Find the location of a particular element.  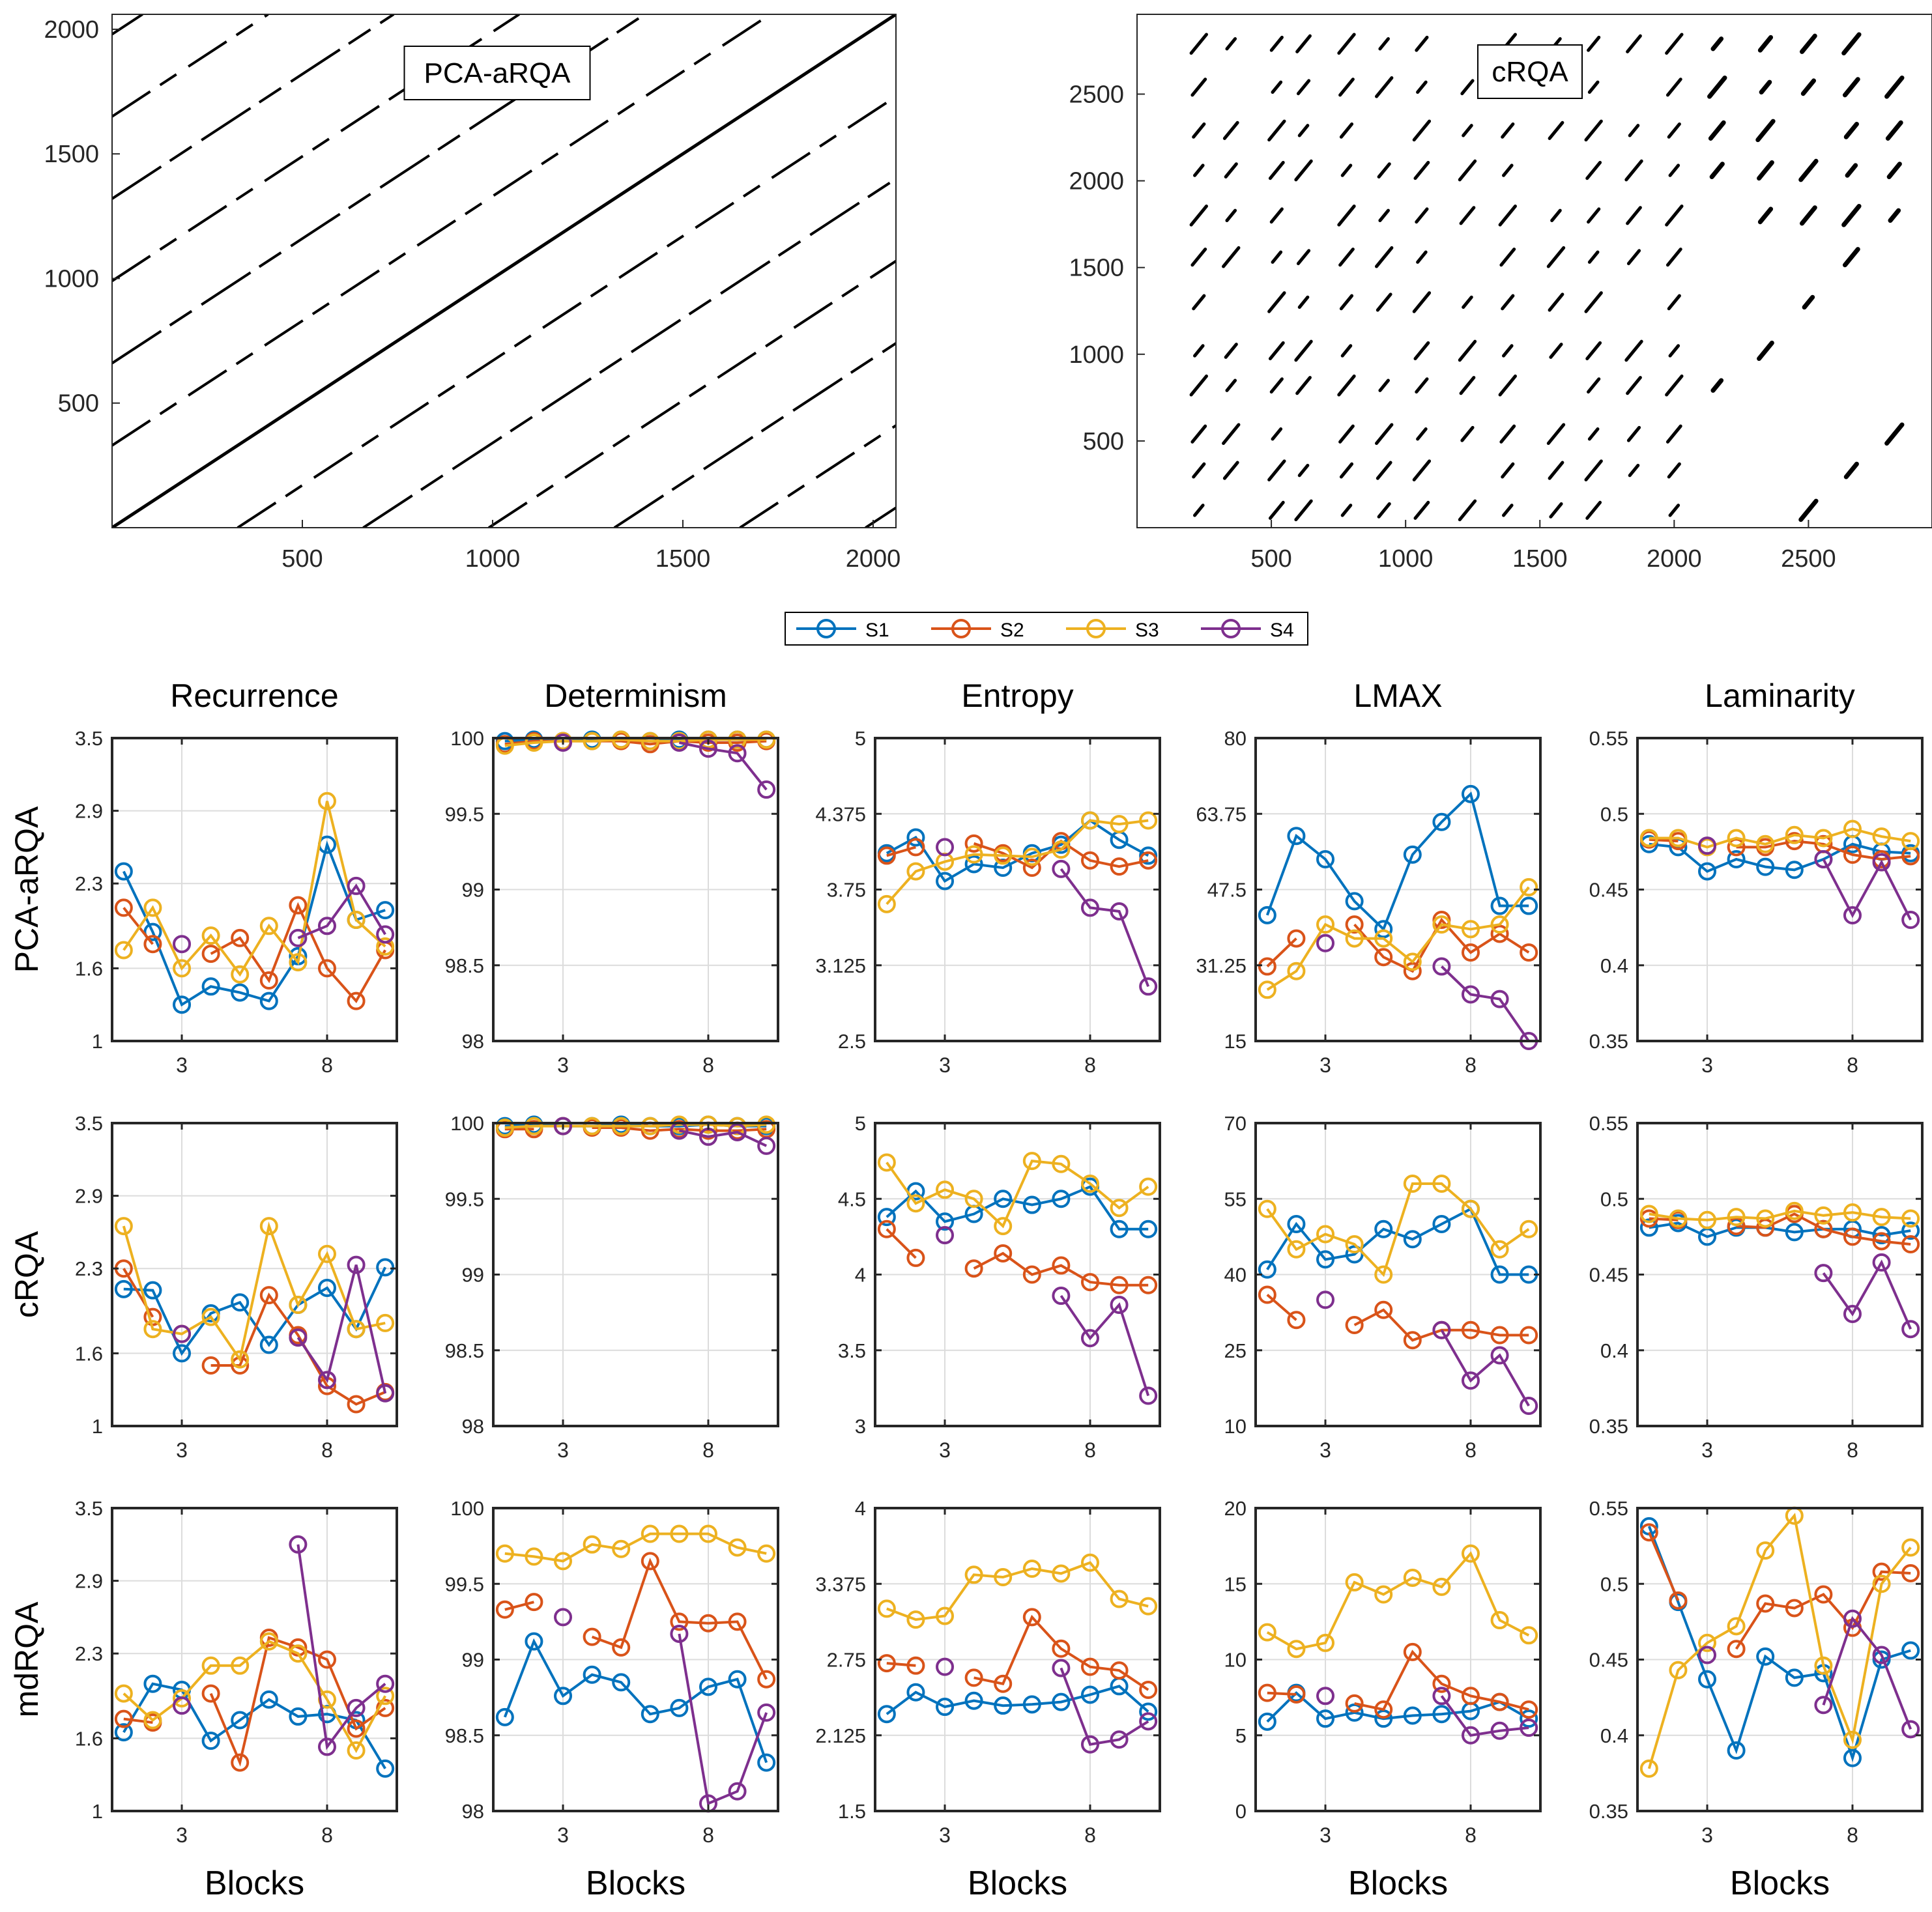

y-tick-label: 47.5 is located at coordinates (1227, 890).